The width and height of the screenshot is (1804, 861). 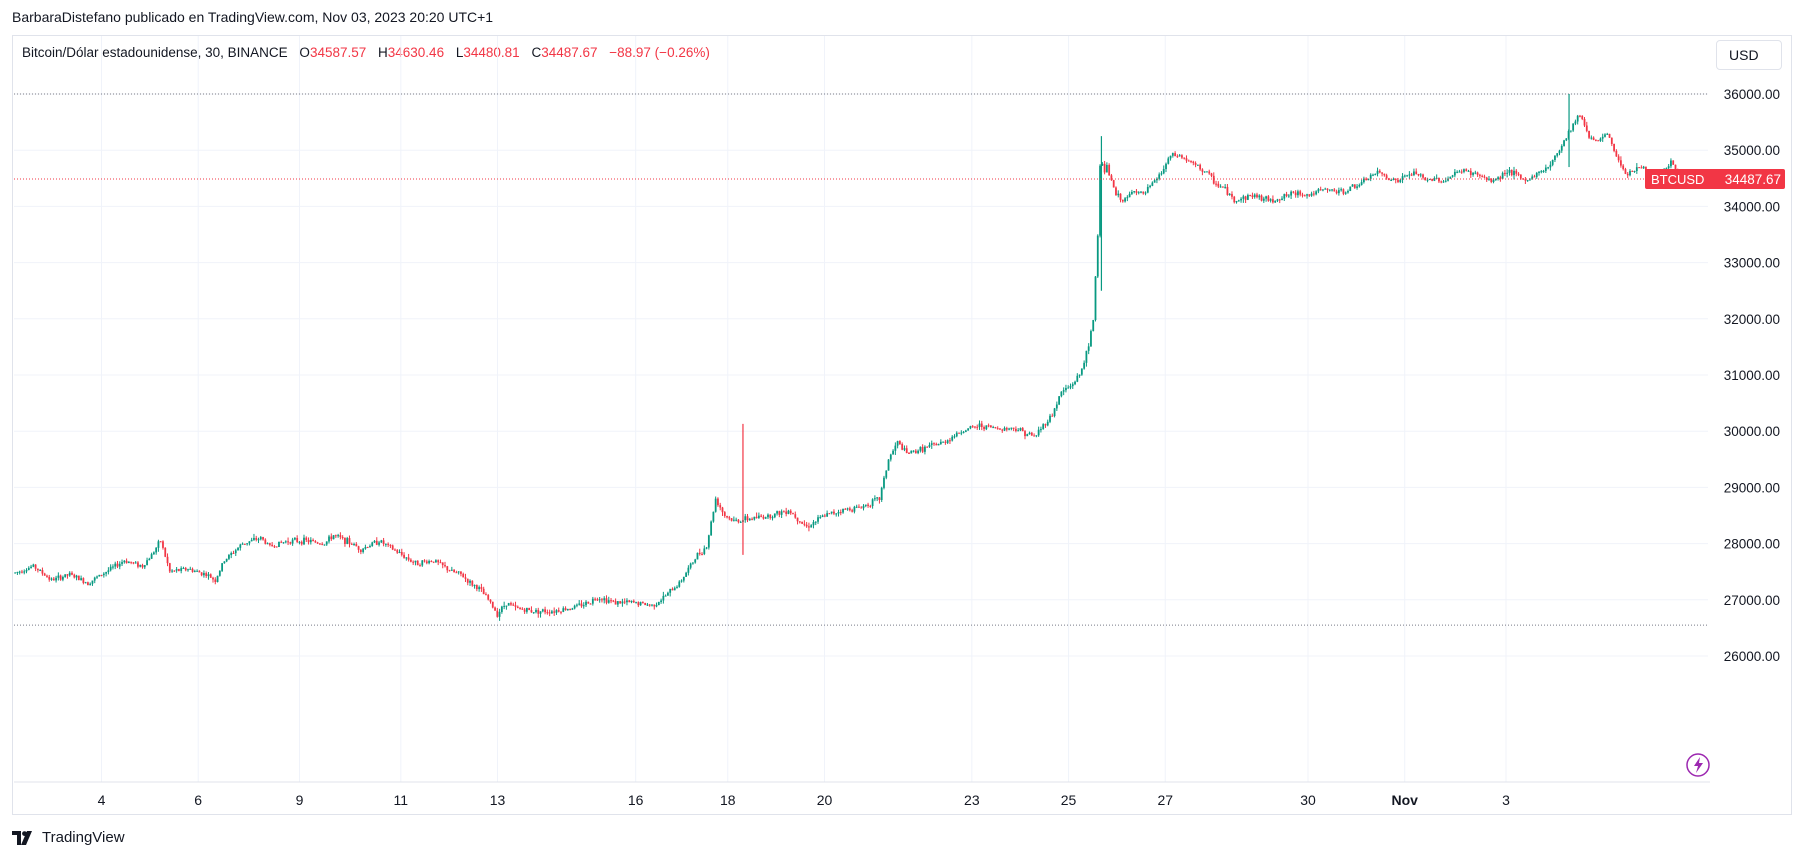 I want to click on x-tick-label: 6, so click(x=198, y=800).